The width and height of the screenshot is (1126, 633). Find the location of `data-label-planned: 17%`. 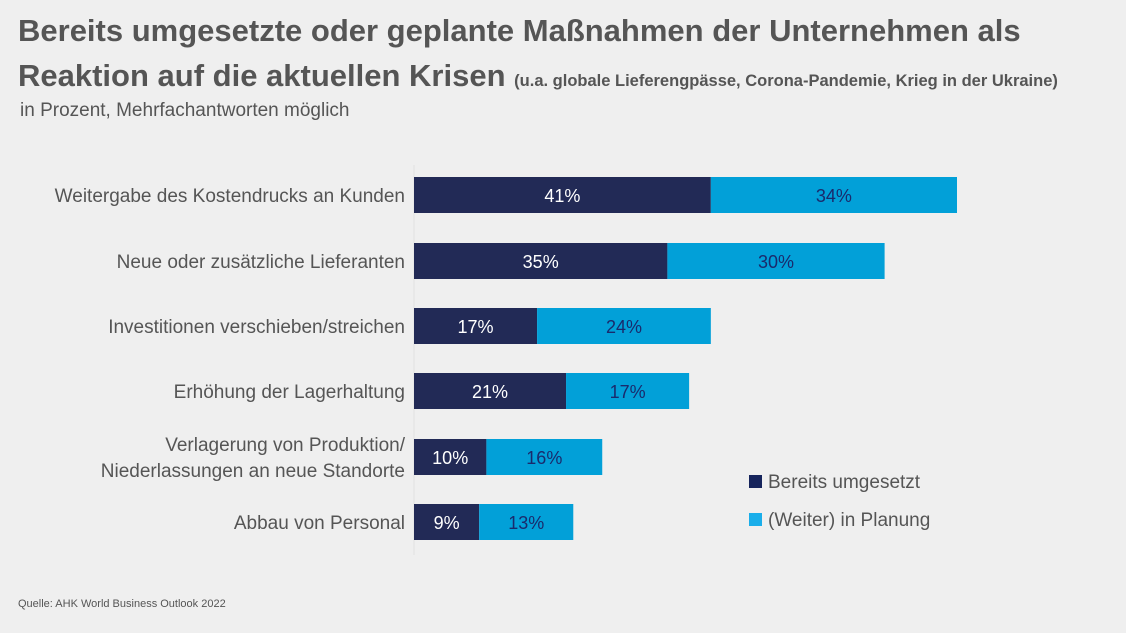

data-label-planned: 17% is located at coordinates (628, 392).